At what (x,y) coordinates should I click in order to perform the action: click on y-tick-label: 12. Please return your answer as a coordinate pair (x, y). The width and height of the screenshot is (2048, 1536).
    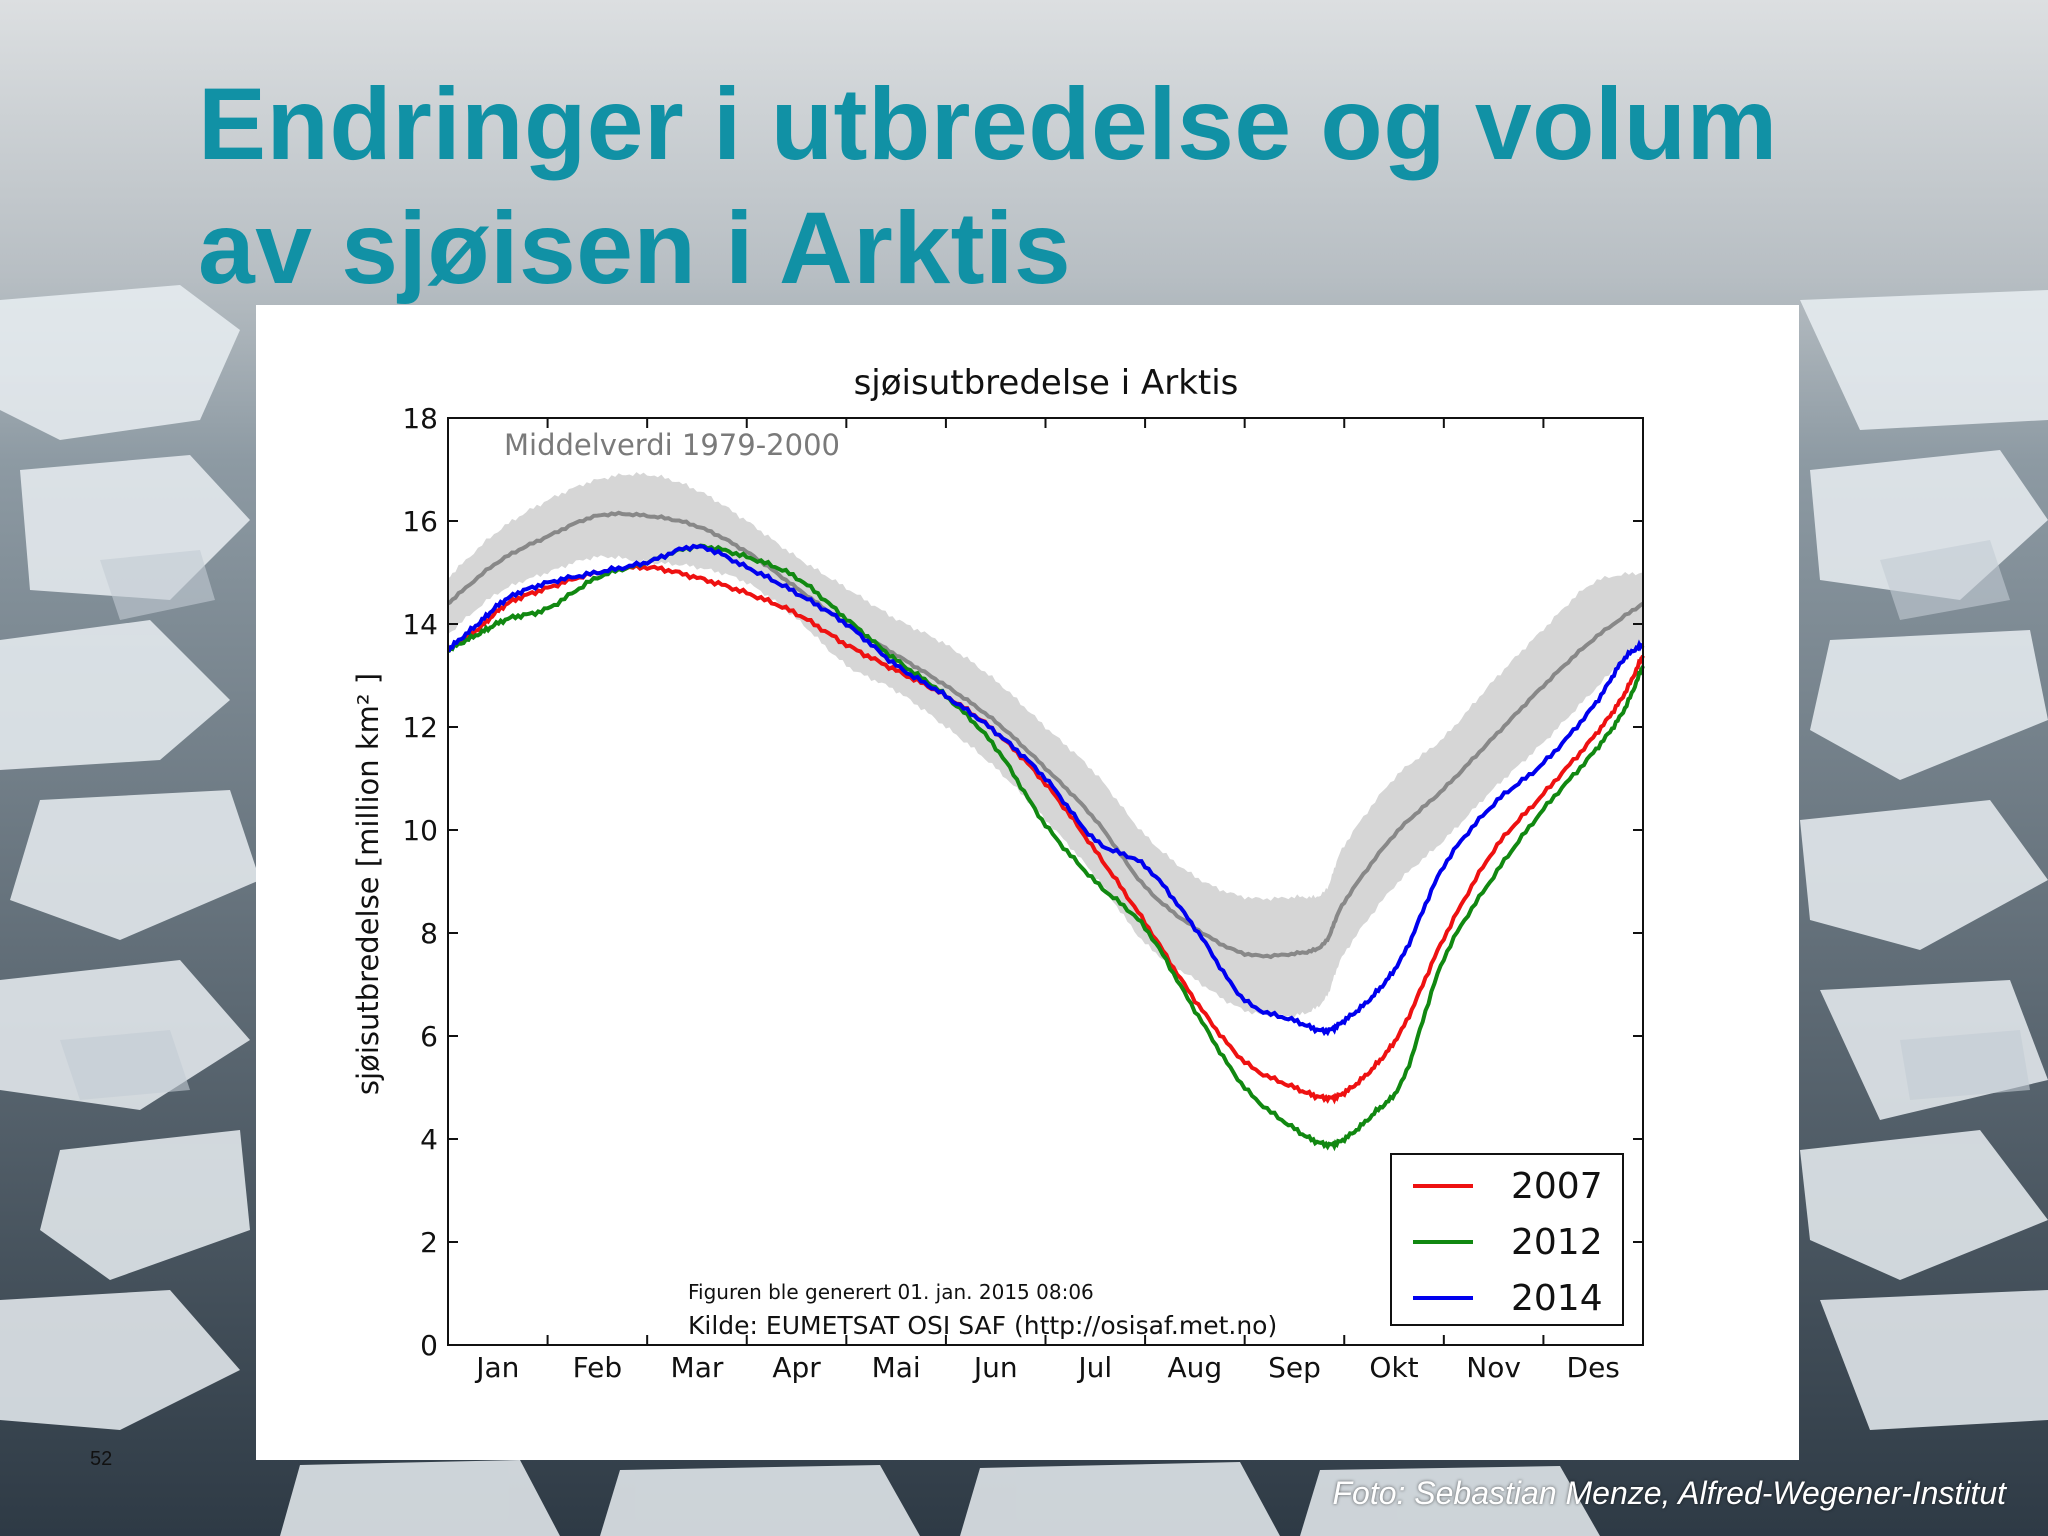
    Looking at the image, I should click on (420, 727).